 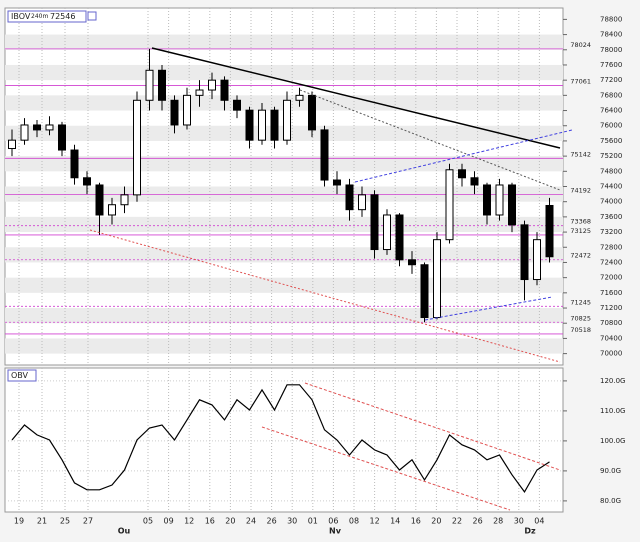 What do you see at coordinates (611, 217) in the screenshot?
I see `y-tick-label: 73600` at bounding box center [611, 217].